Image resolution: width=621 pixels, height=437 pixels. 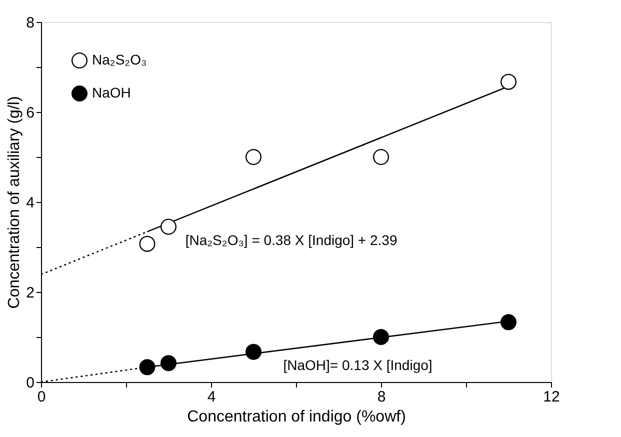 What do you see at coordinates (30, 23) in the screenshot?
I see `y-tick-label: 8` at bounding box center [30, 23].